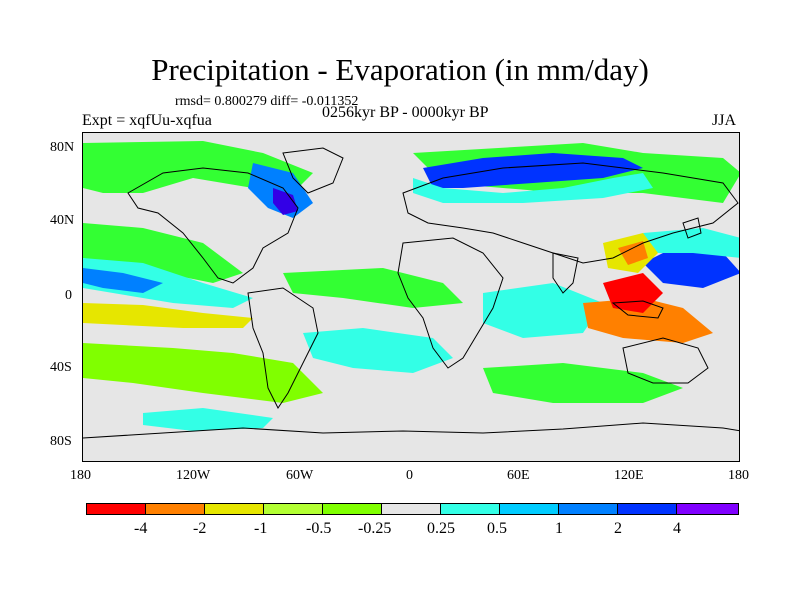  Describe the element at coordinates (665, 360) in the screenshot. I see `coastline-australia` at that location.